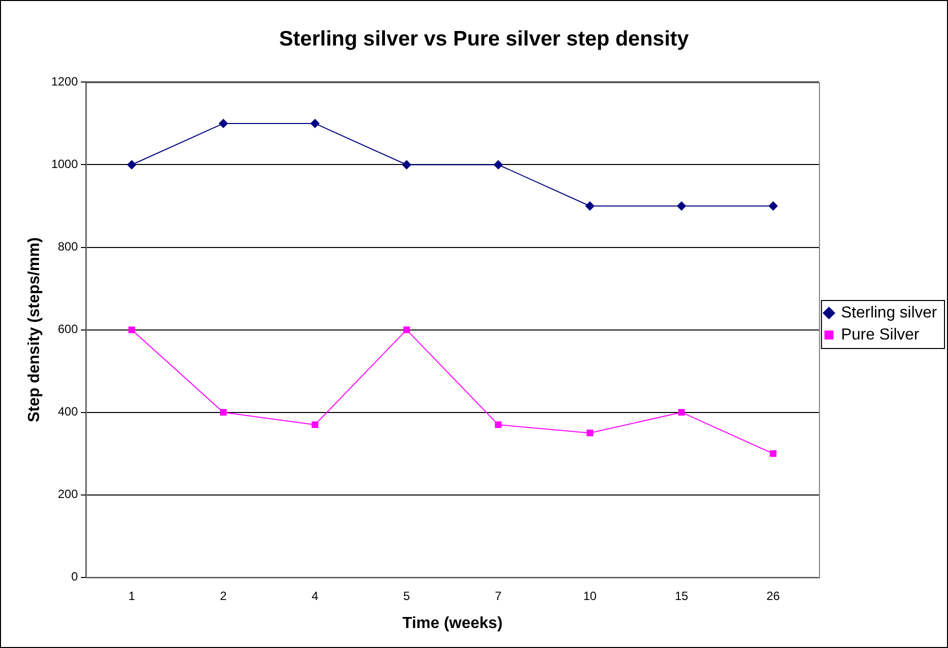 The width and height of the screenshot is (948, 648). What do you see at coordinates (498, 595) in the screenshot?
I see `x-tick-label: 7` at bounding box center [498, 595].